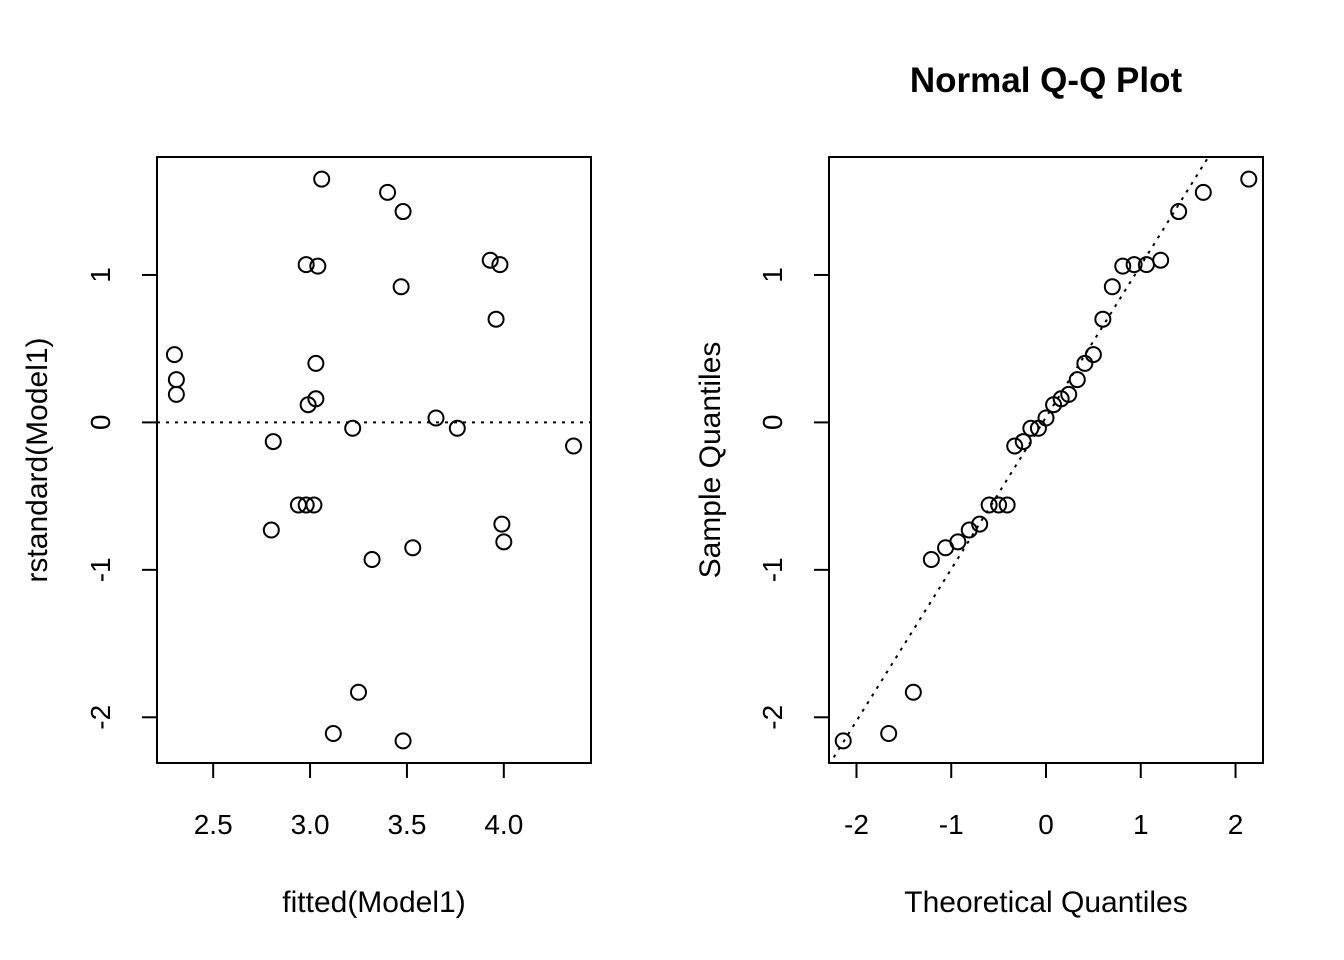 The image size is (1344, 960). Describe the element at coordinates (37, 459) in the screenshot. I see `y-axis-label: rstandard(Model1)` at that location.